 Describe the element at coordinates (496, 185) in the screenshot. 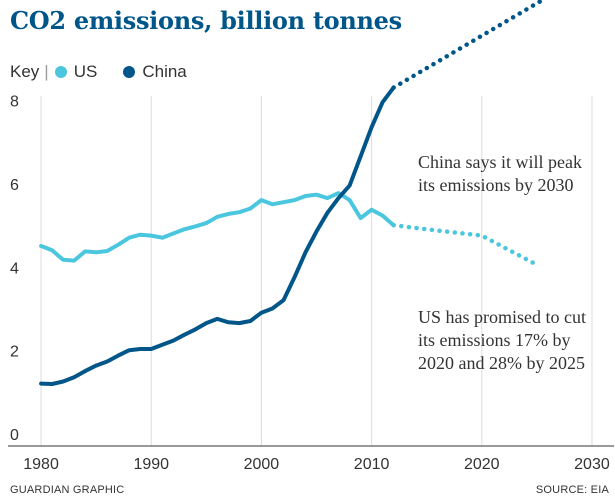

I see `annotation-china-line-2: its emissions by 2030` at that location.